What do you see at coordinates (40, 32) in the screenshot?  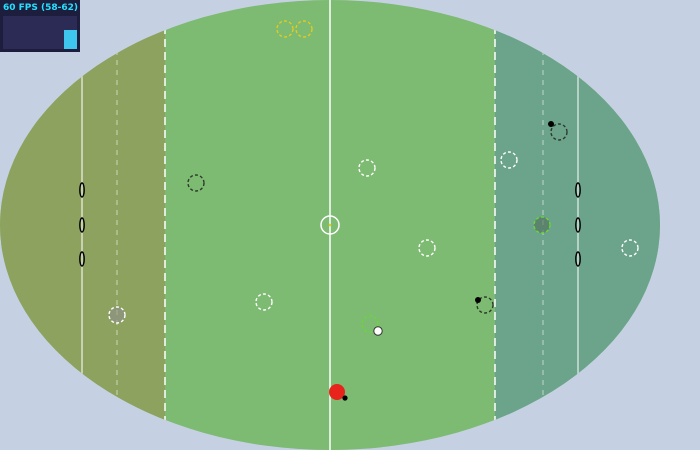 I see `fps-graph` at bounding box center [40, 32].